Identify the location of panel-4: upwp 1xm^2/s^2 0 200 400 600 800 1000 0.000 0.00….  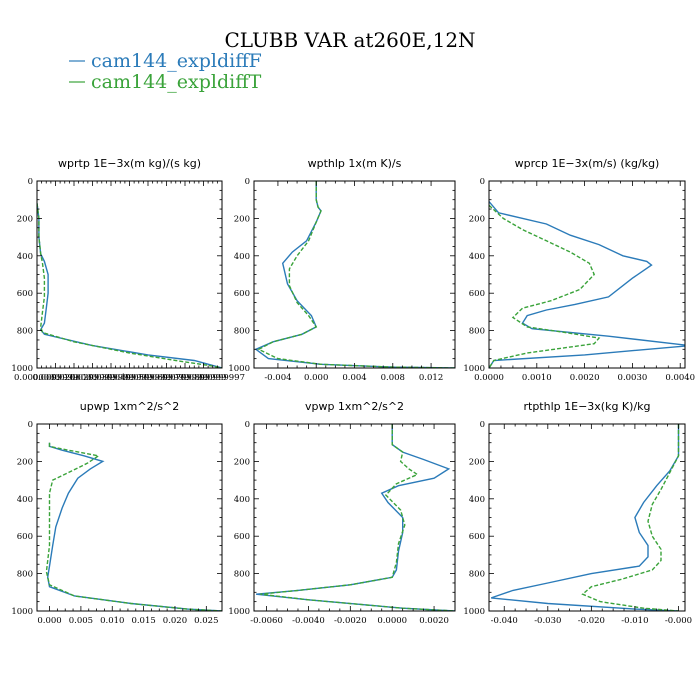
(117, 513).